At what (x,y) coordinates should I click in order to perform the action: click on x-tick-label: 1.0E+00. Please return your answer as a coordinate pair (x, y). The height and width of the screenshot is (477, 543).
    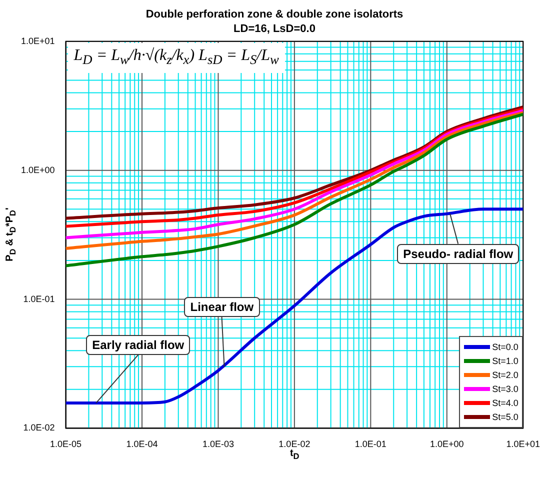
    Looking at the image, I should click on (447, 444).